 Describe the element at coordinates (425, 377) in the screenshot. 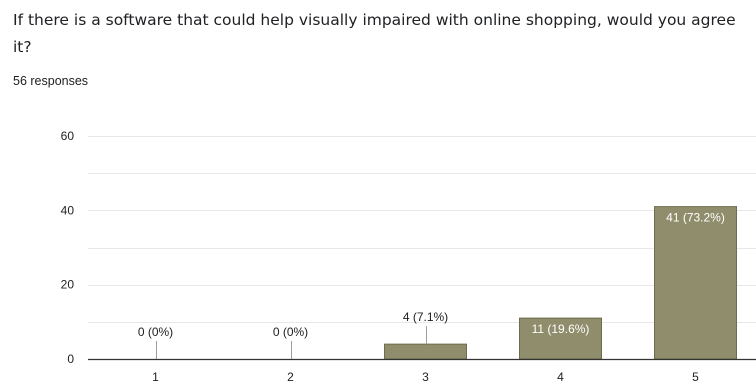

I see `x-tick-label: 3` at that location.